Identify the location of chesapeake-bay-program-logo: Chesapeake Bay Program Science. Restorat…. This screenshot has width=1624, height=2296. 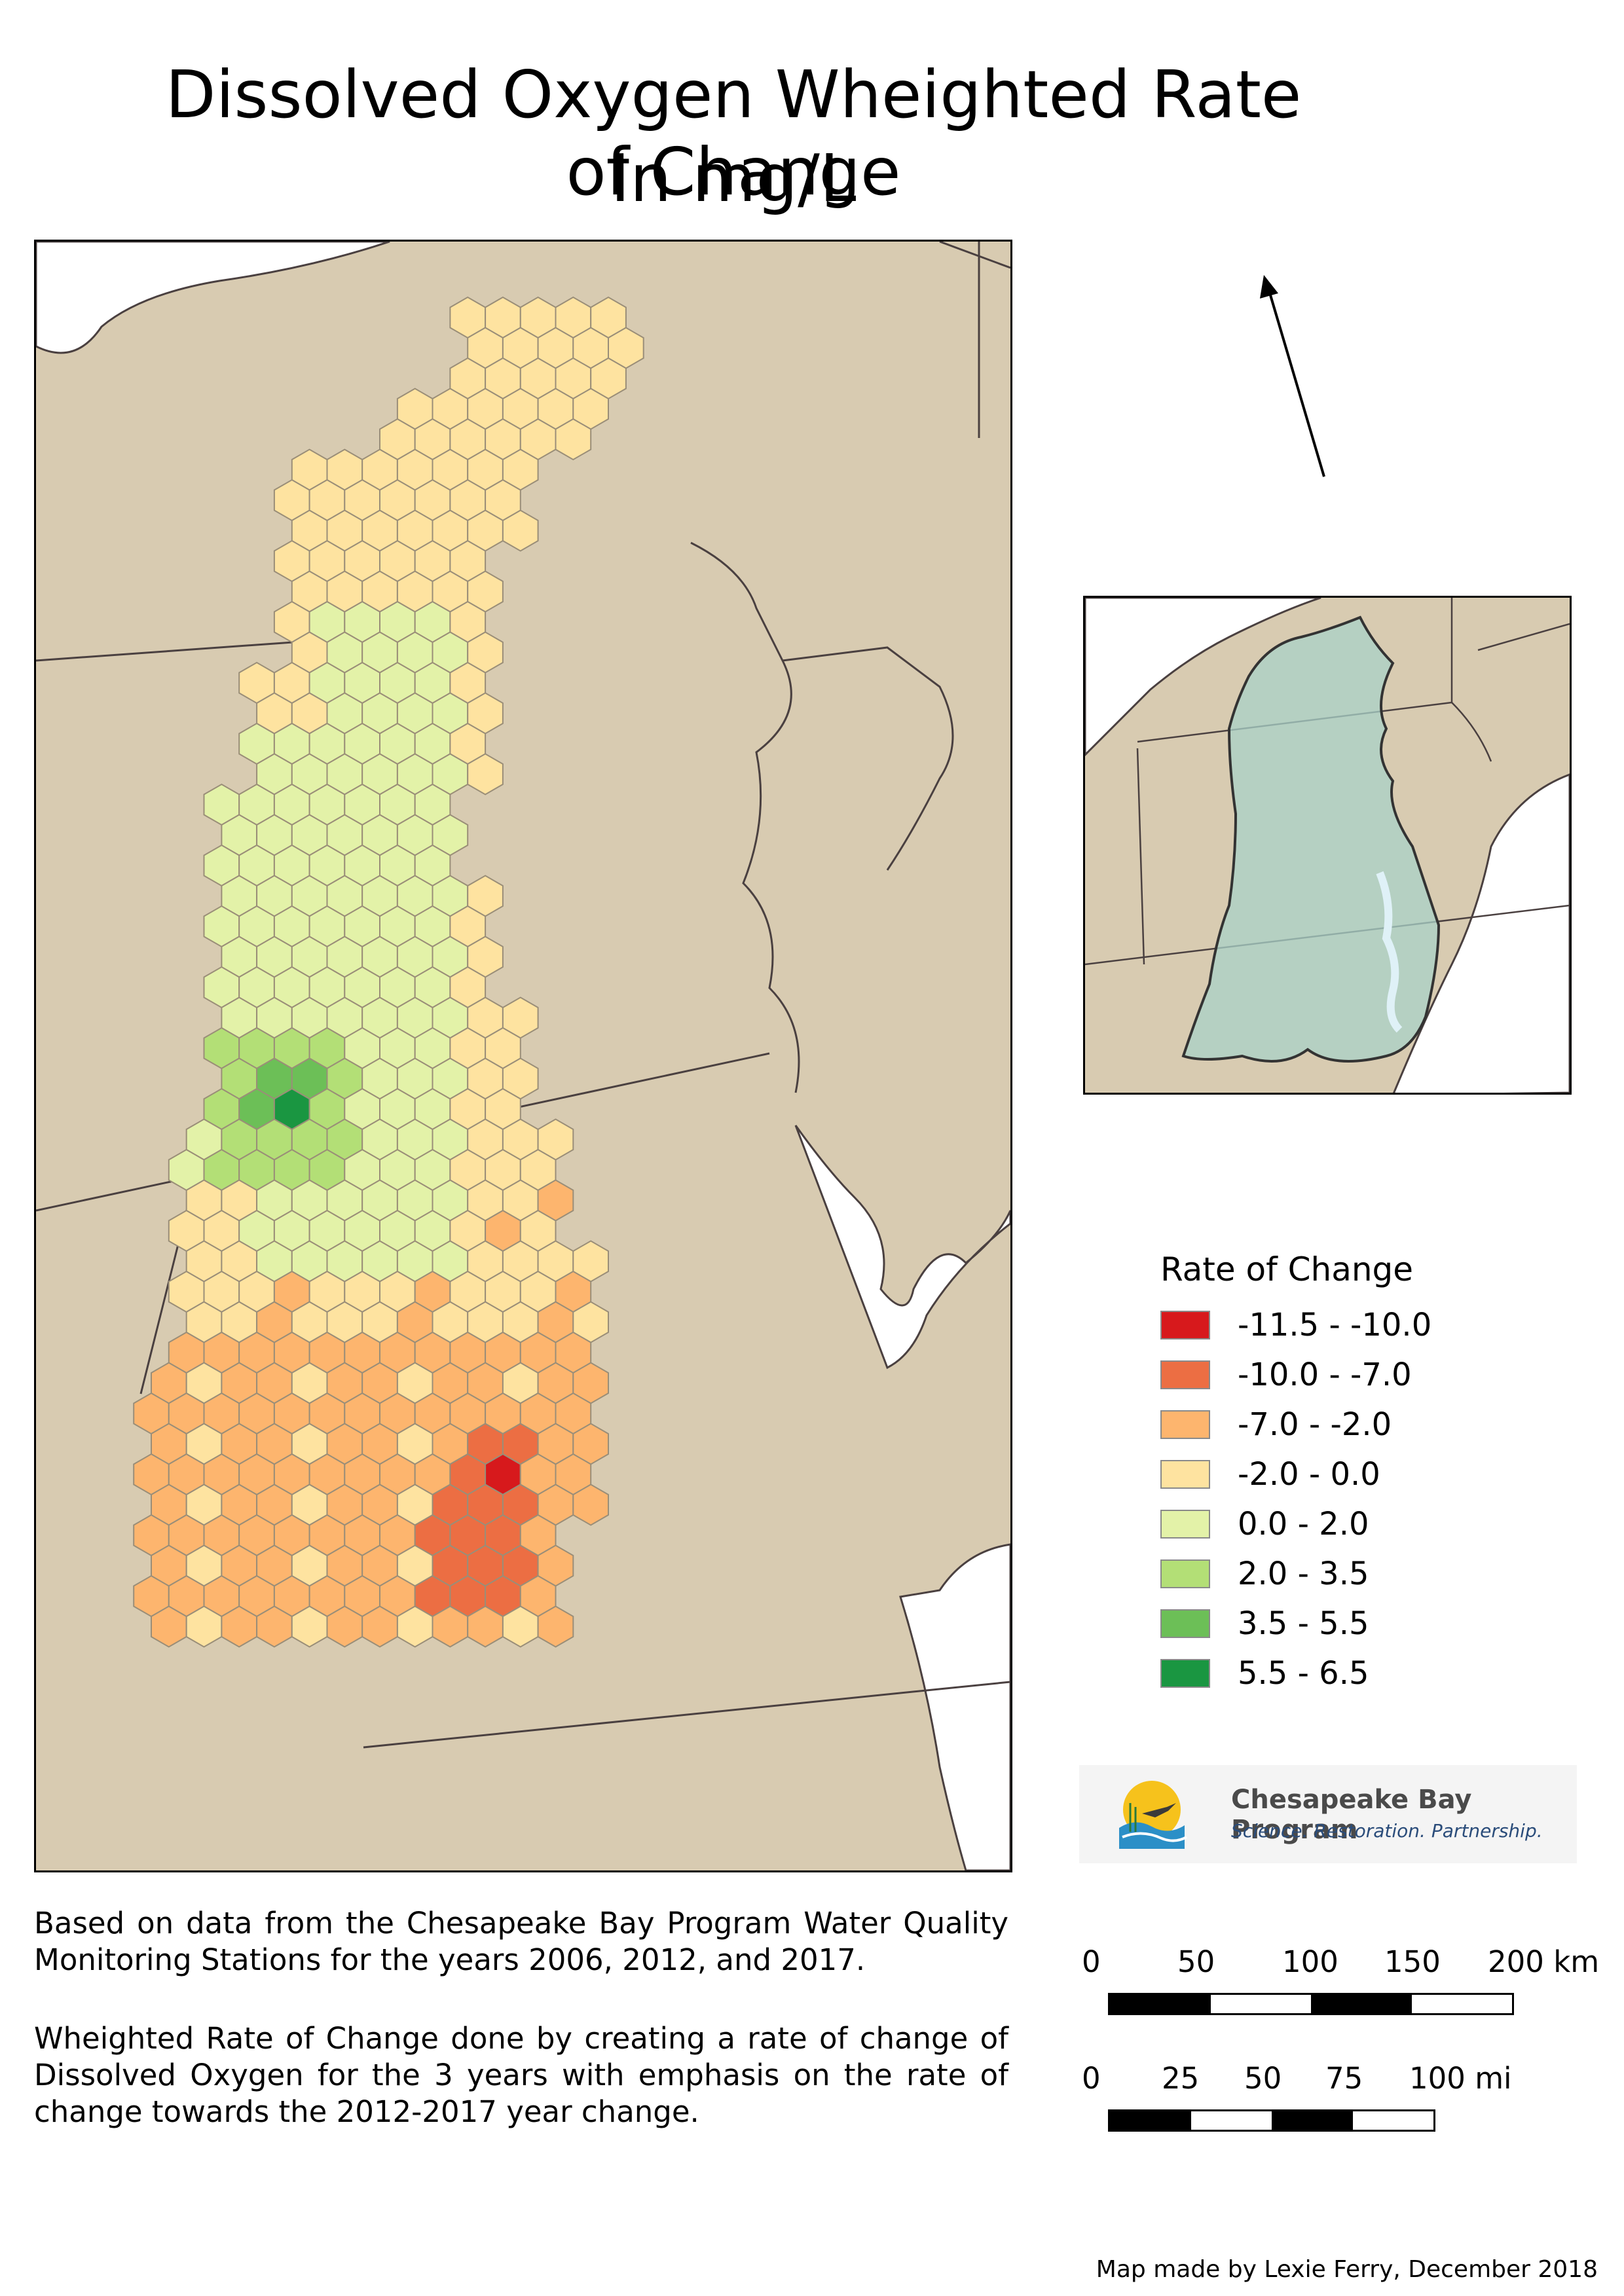
(1328, 1814).